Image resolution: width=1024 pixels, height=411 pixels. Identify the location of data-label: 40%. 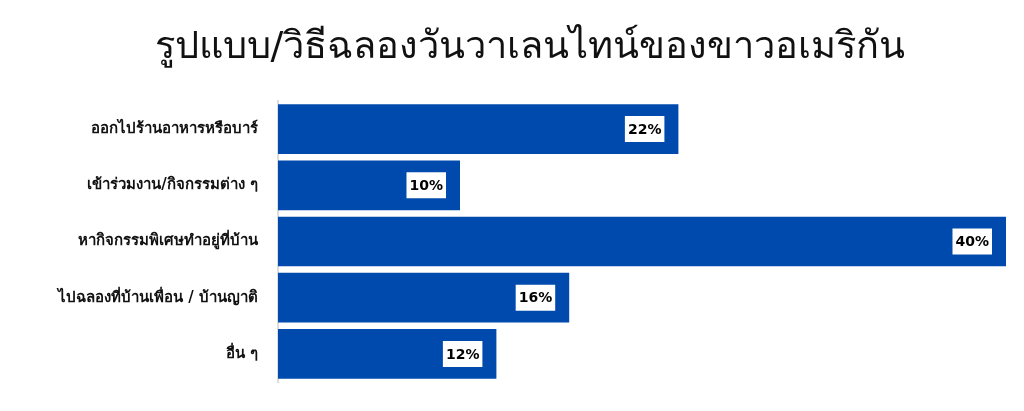
(972, 241).